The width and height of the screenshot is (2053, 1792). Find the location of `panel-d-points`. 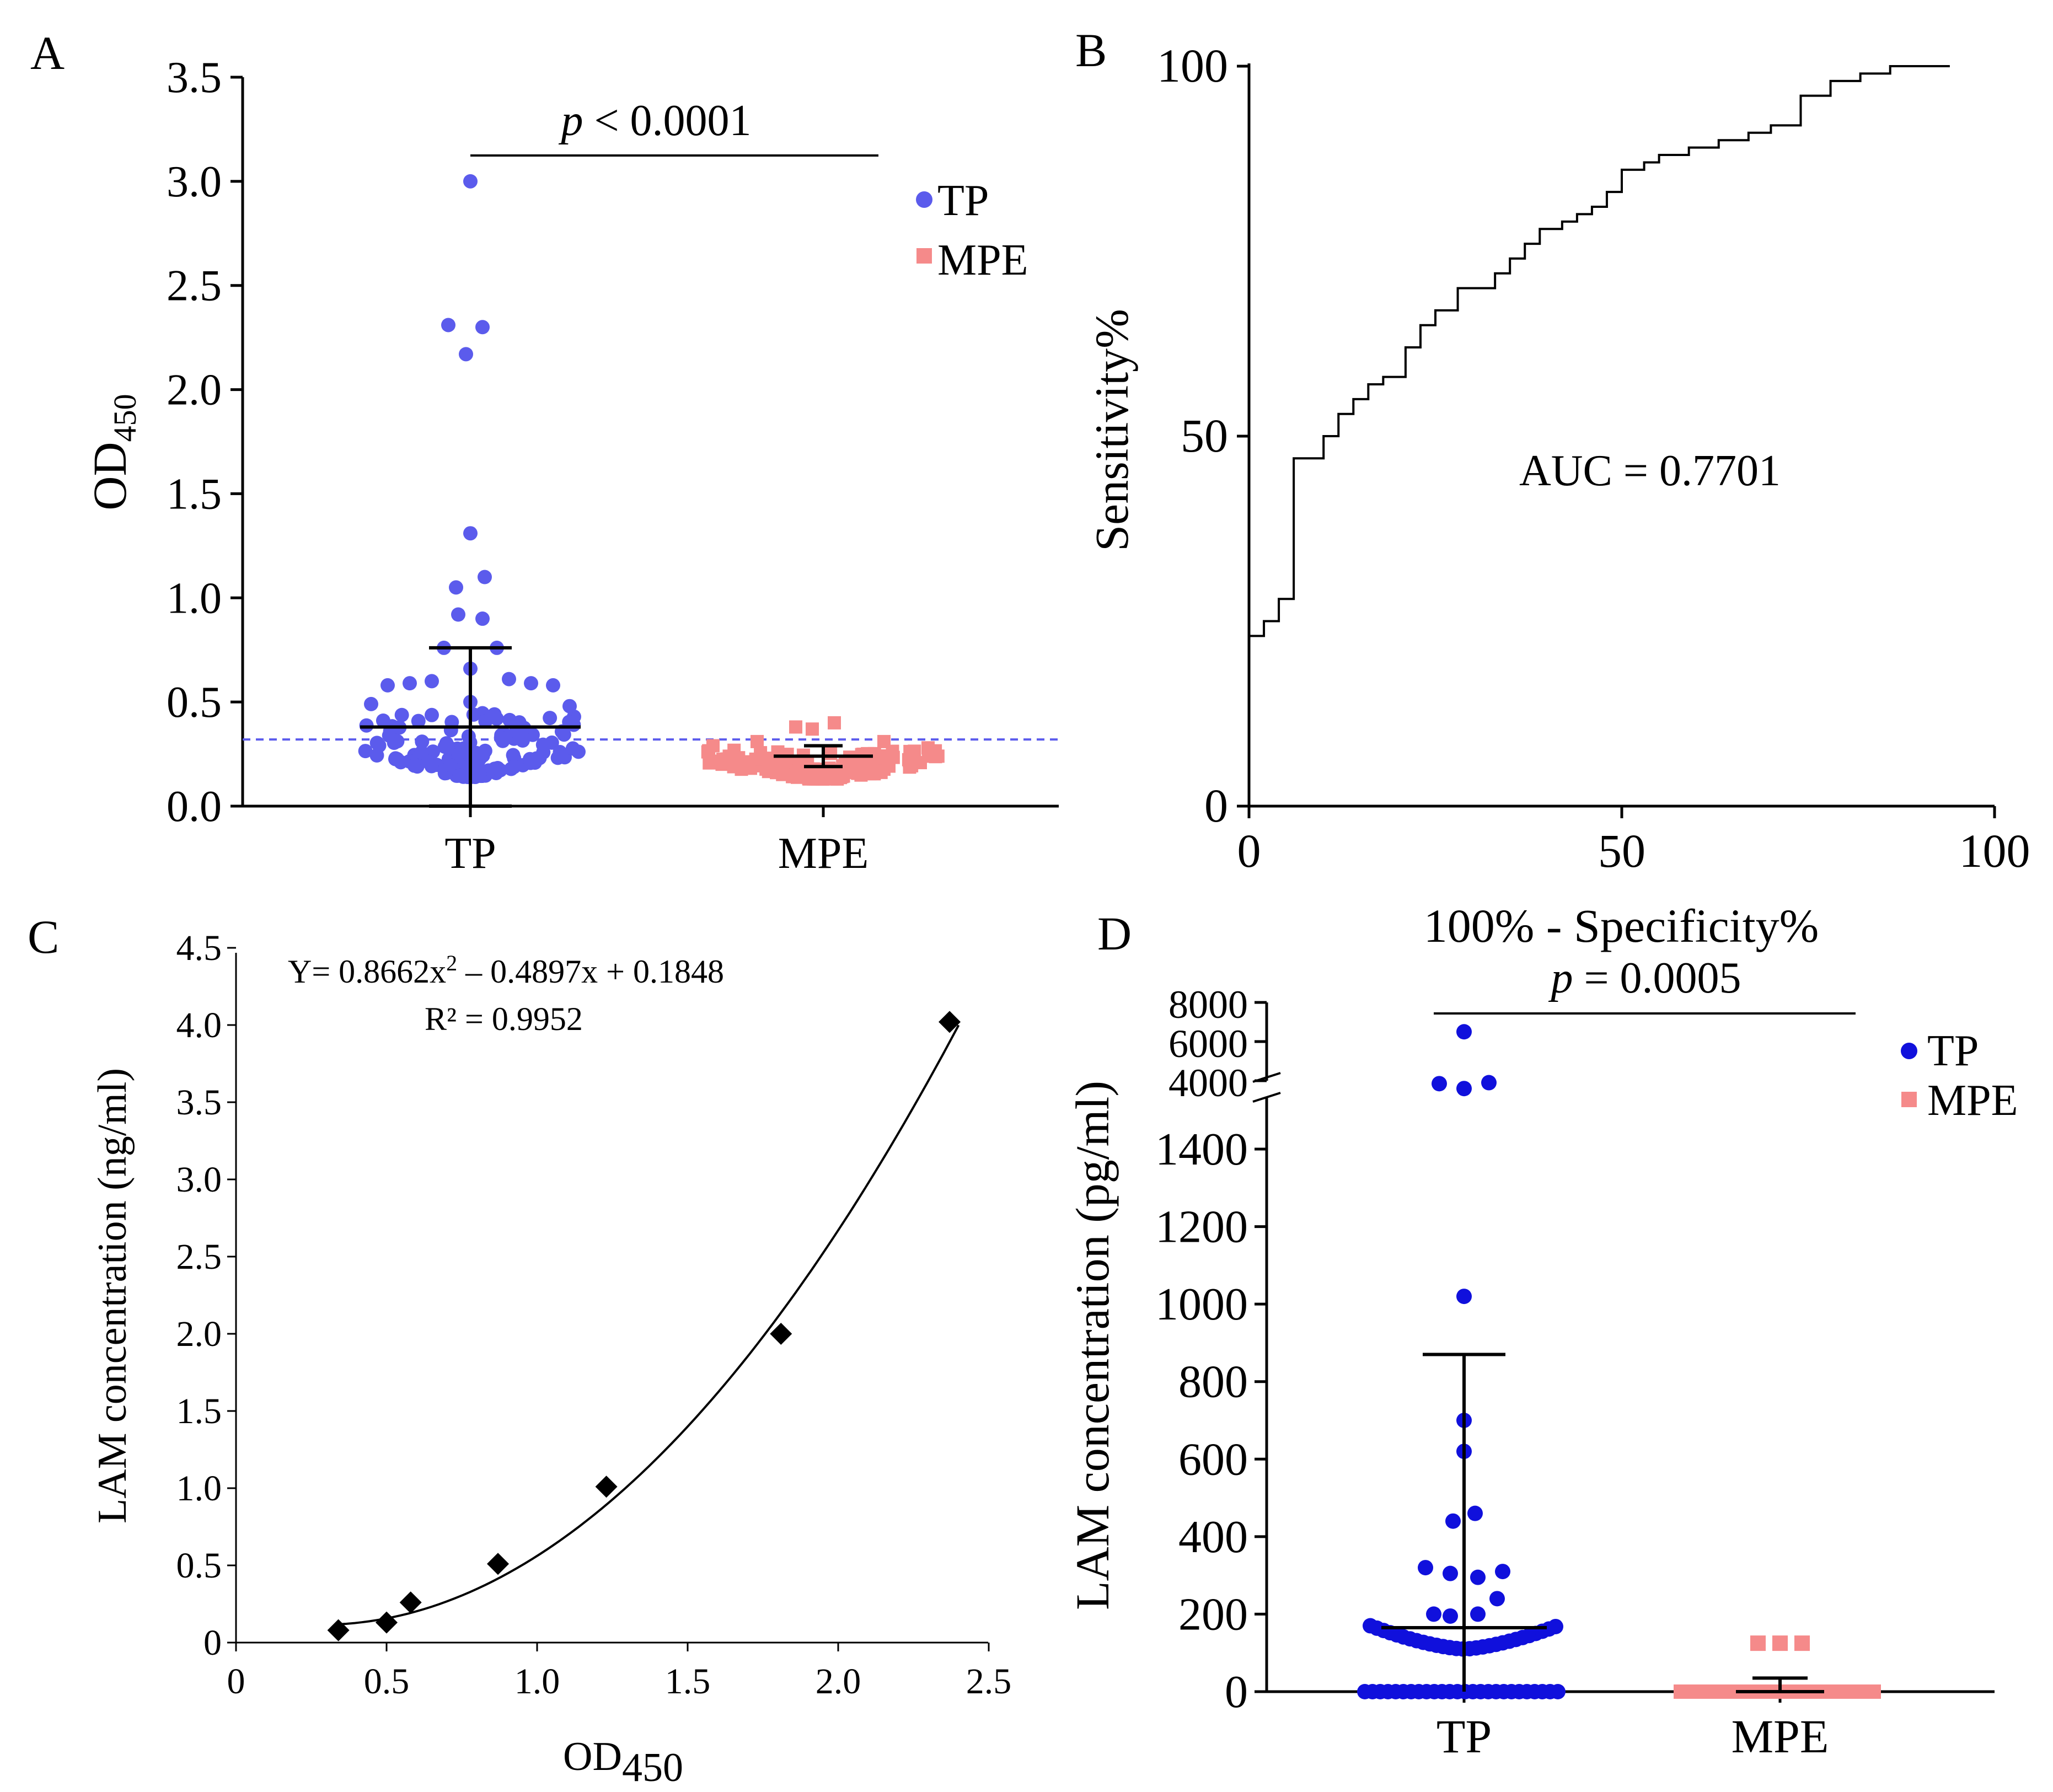

panel-d-points is located at coordinates (1619, 1361).